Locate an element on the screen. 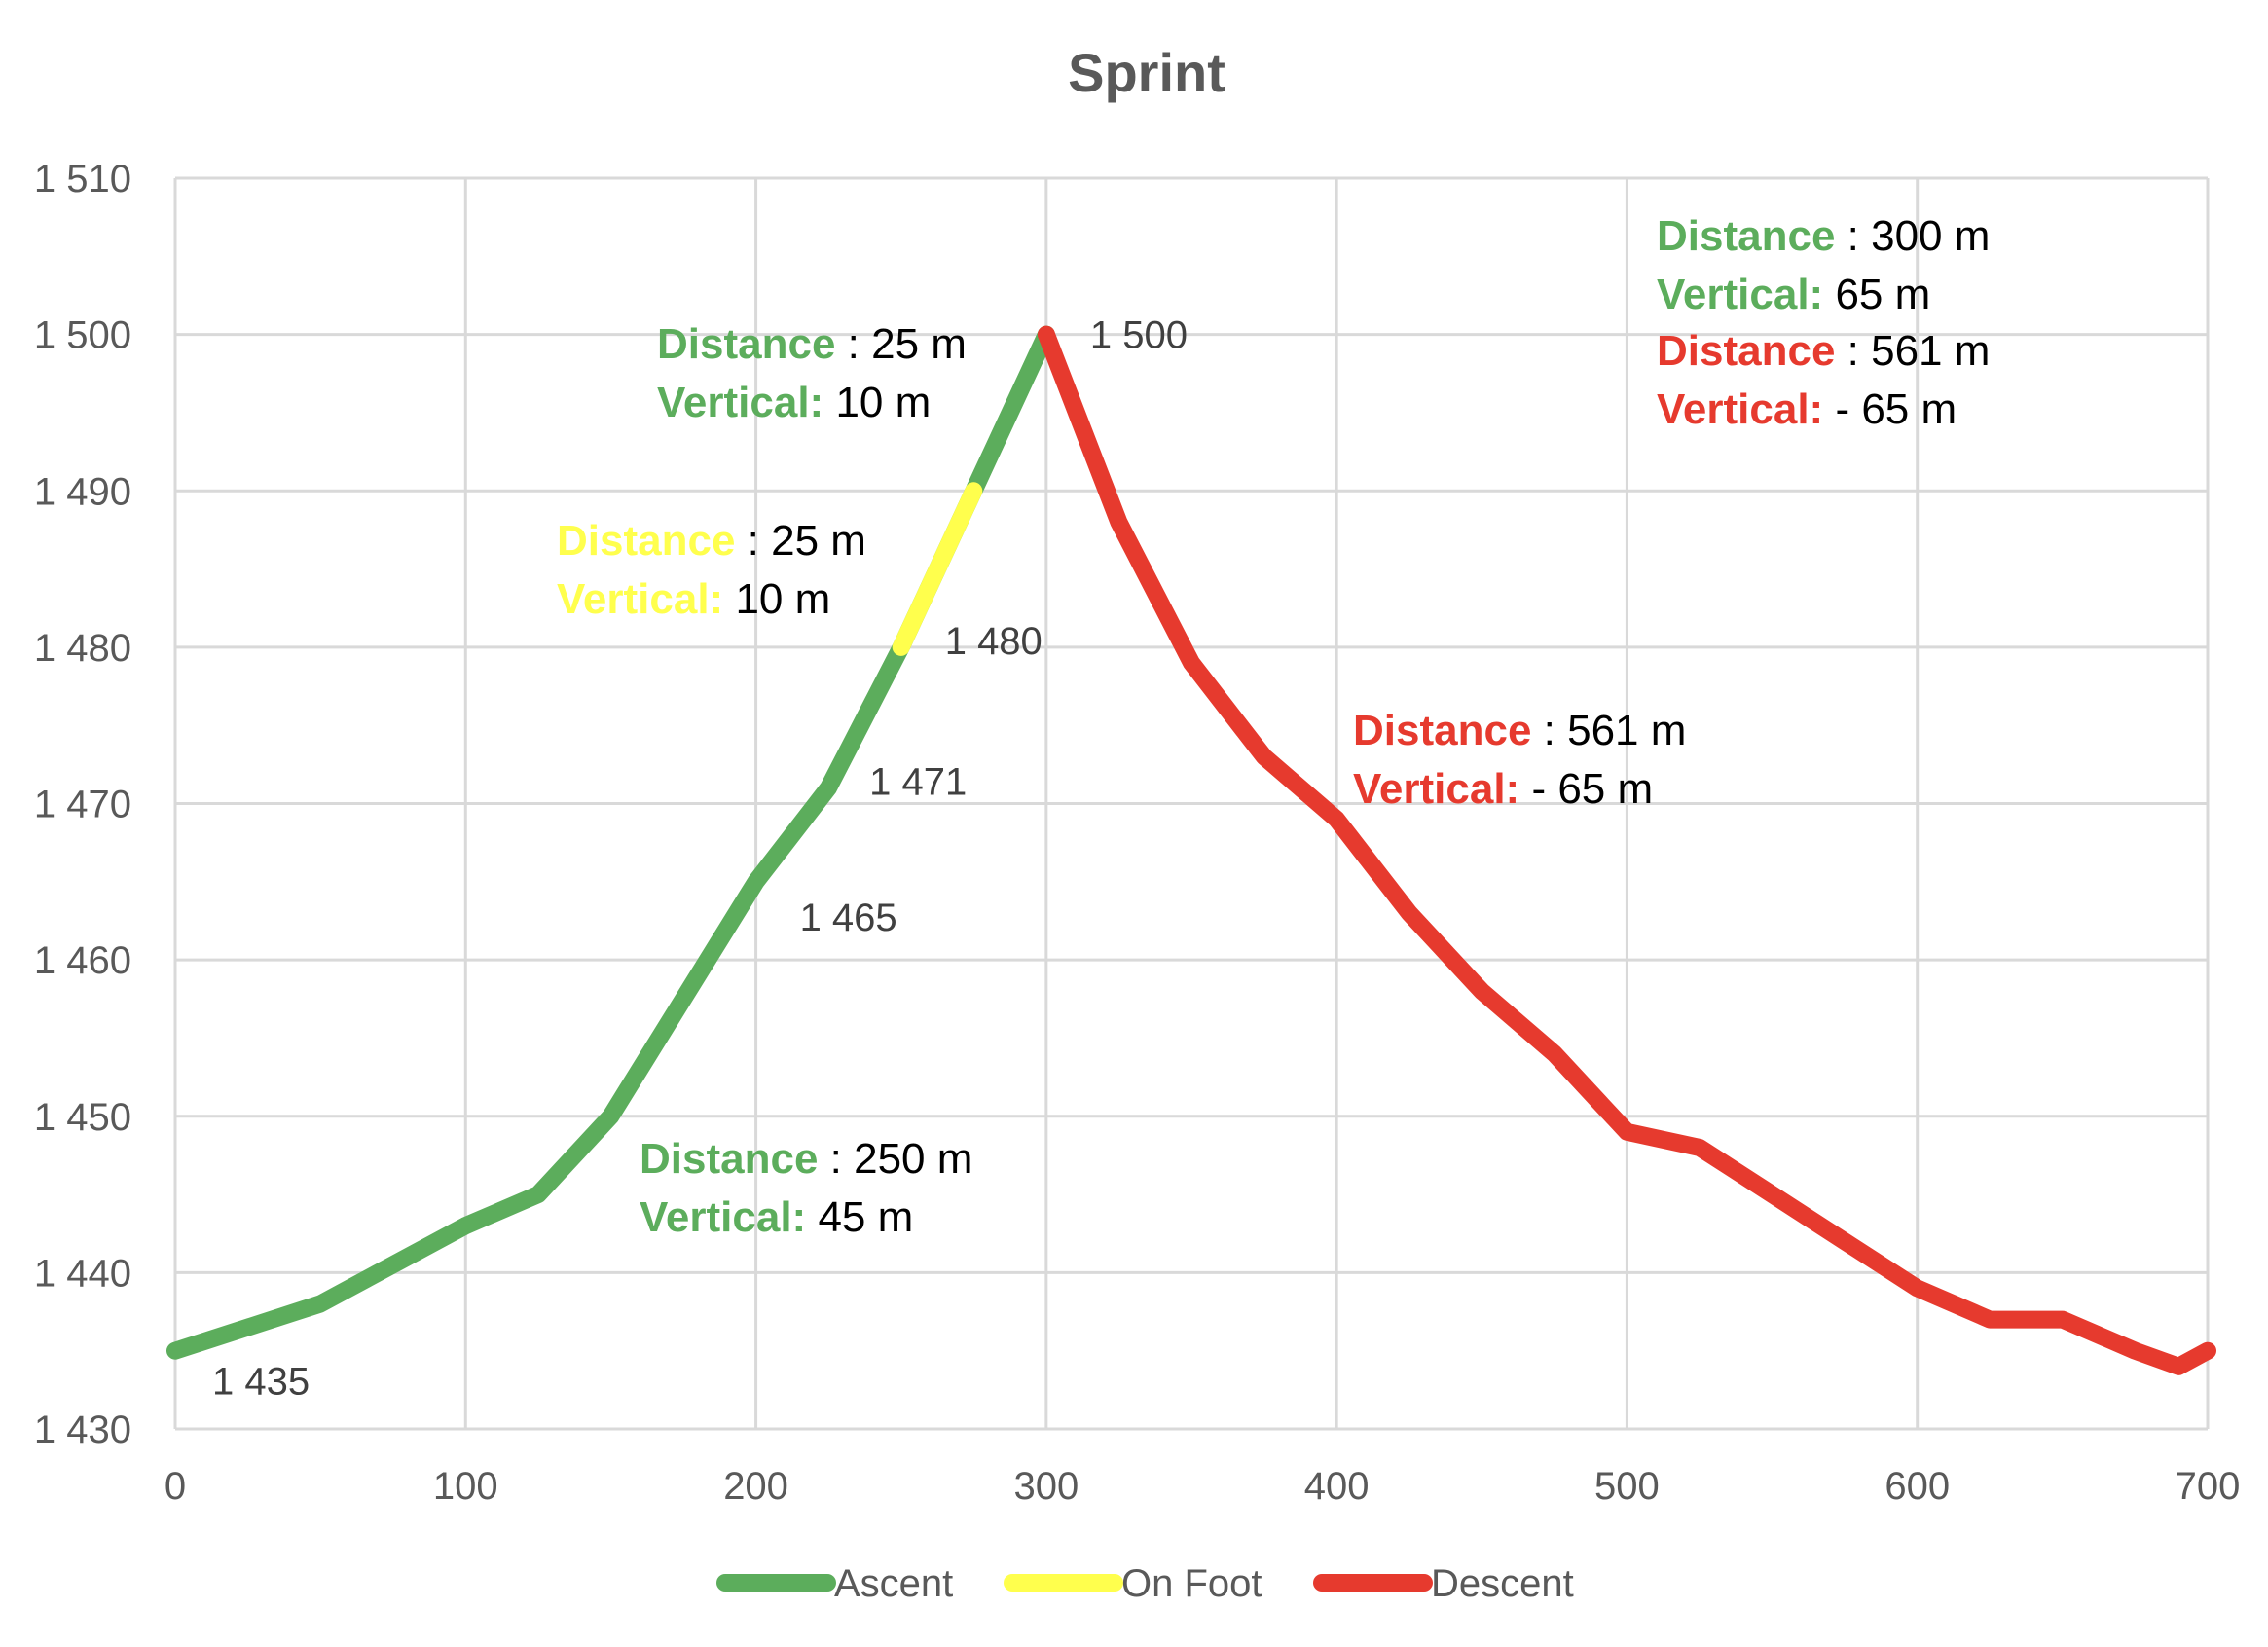  legend-label: Descent is located at coordinates (1502, 1584).